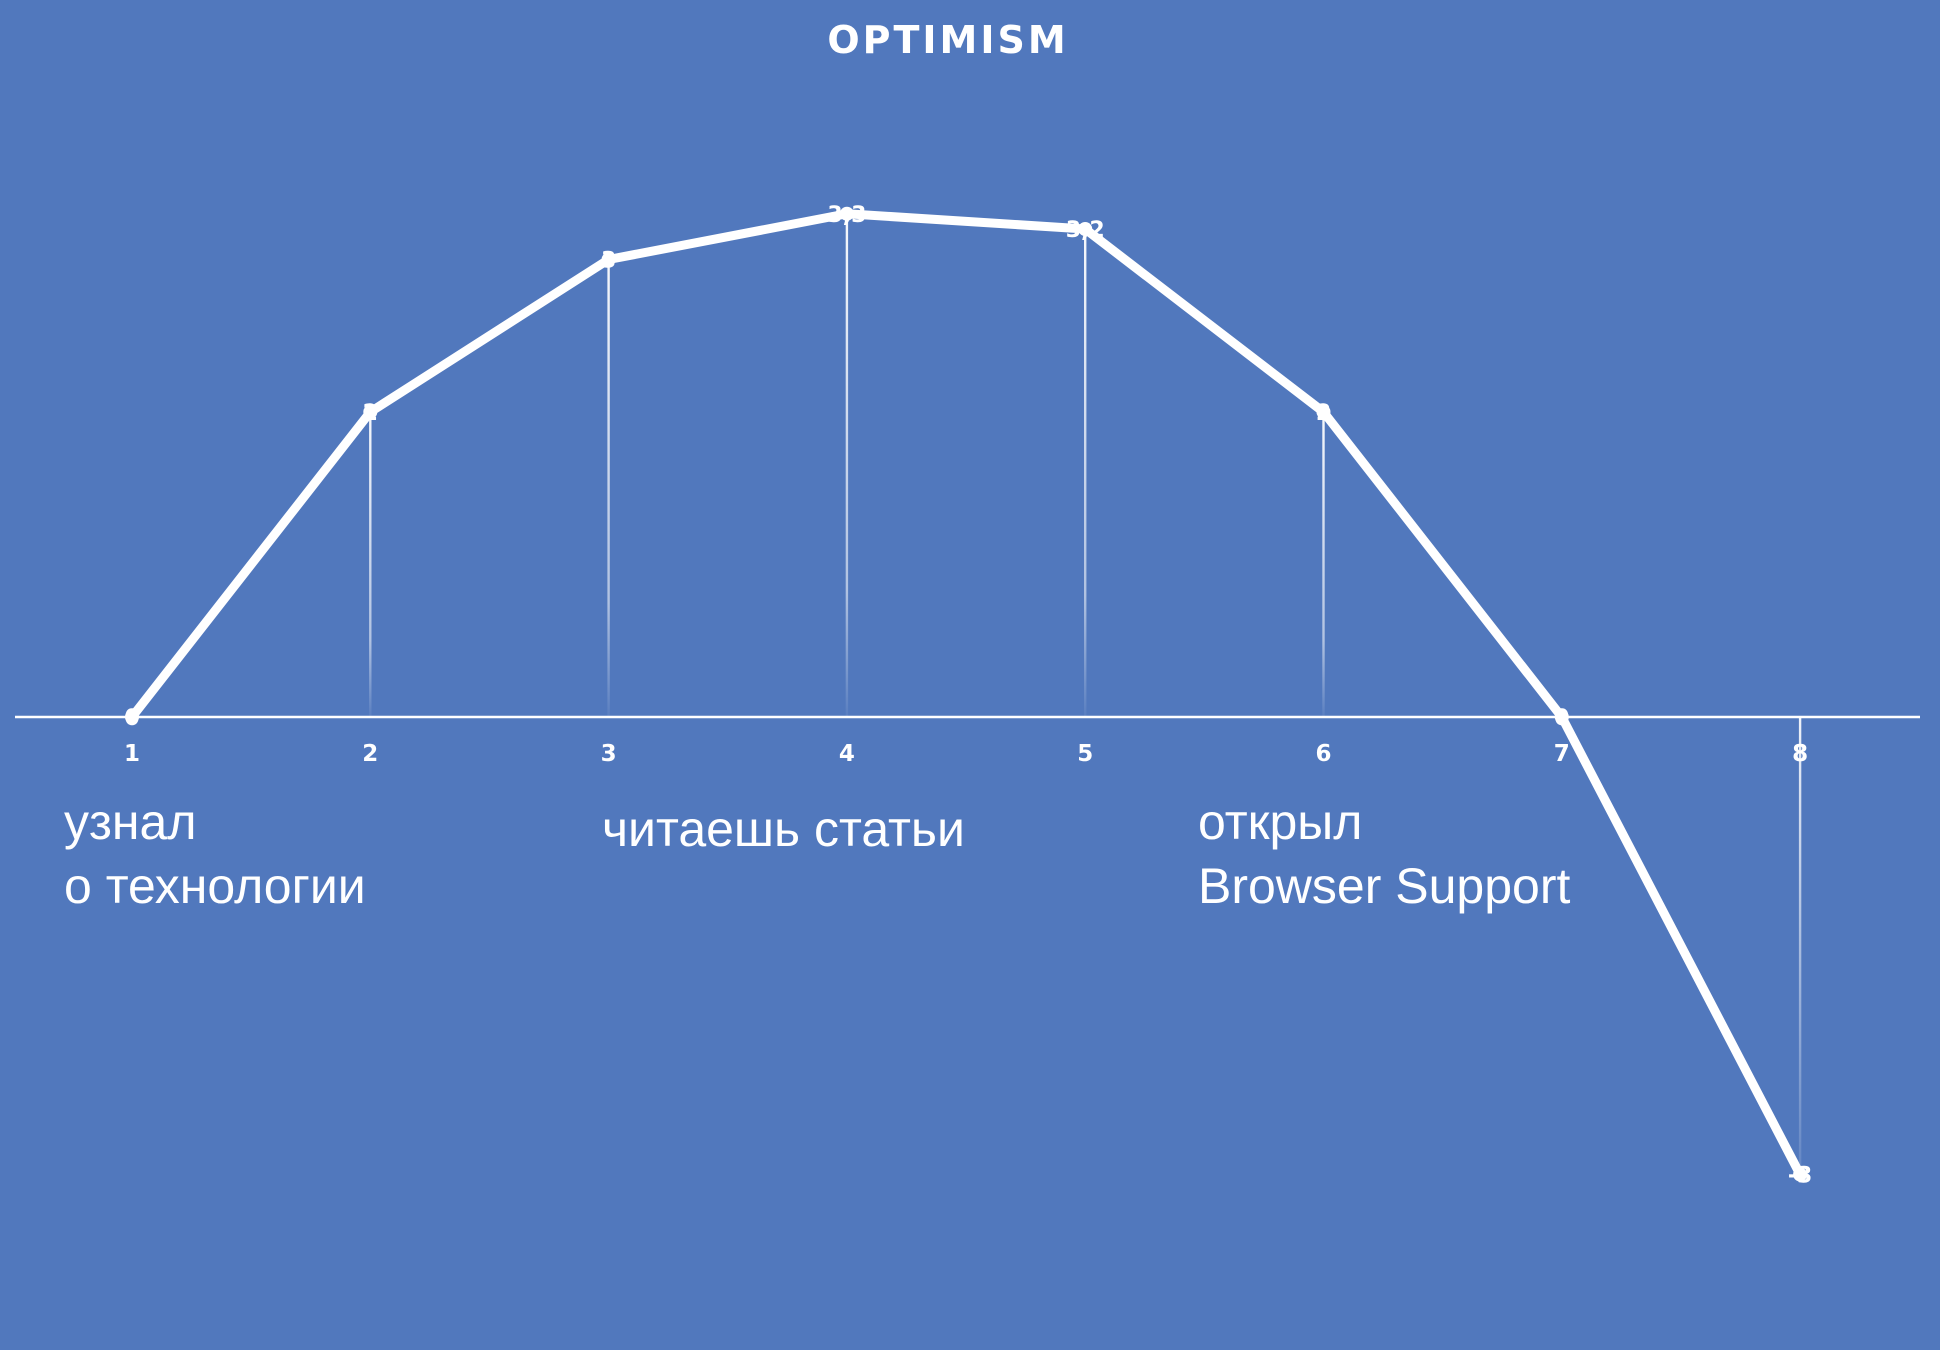  I want to click on annotation-learned: узнал о технологии, so click(215, 854).